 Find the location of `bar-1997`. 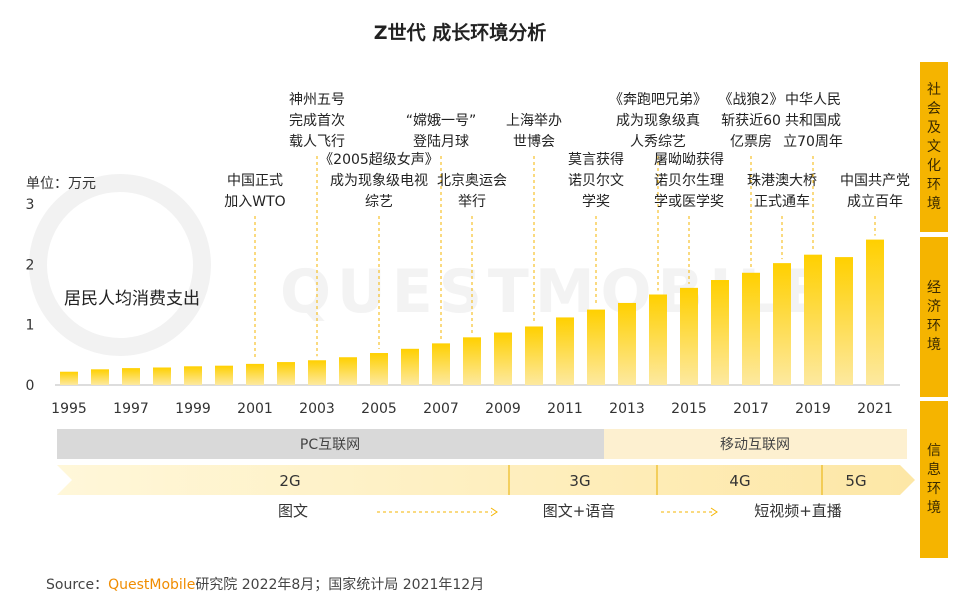

bar-1997 is located at coordinates (131, 376).